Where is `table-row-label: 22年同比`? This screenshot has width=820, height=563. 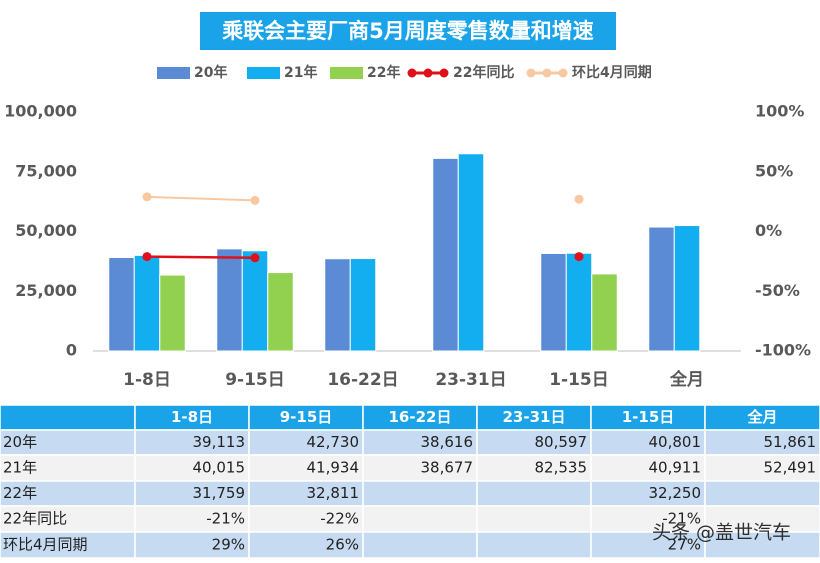
table-row-label: 22年同比 is located at coordinates (35, 519).